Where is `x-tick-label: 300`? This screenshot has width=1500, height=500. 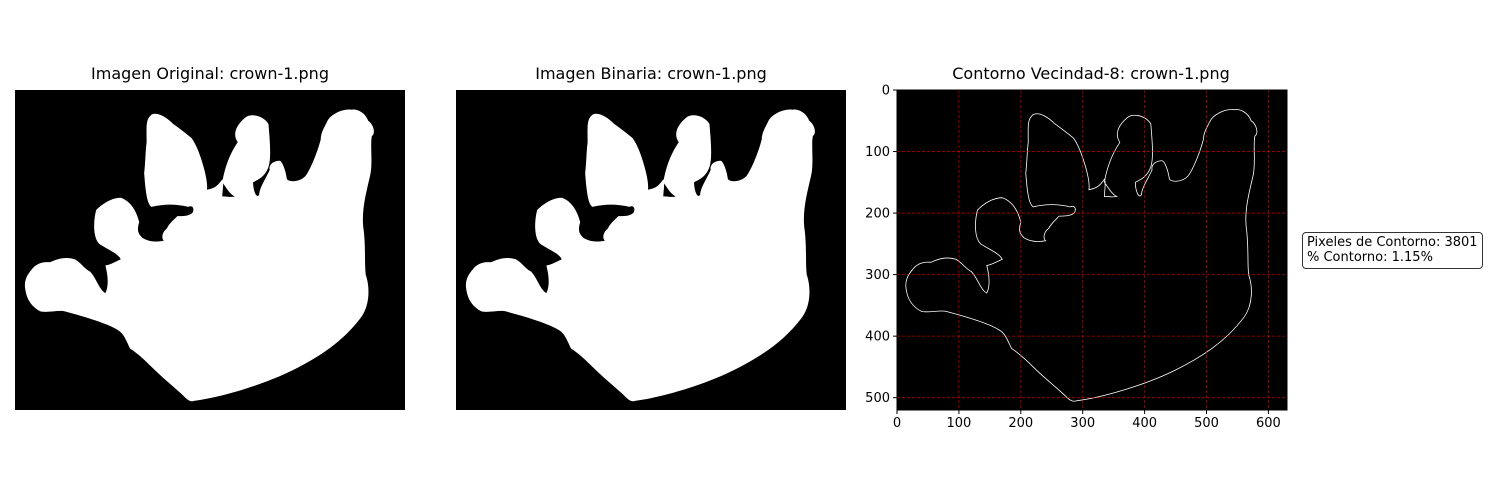
x-tick-label: 300 is located at coordinates (1082, 423).